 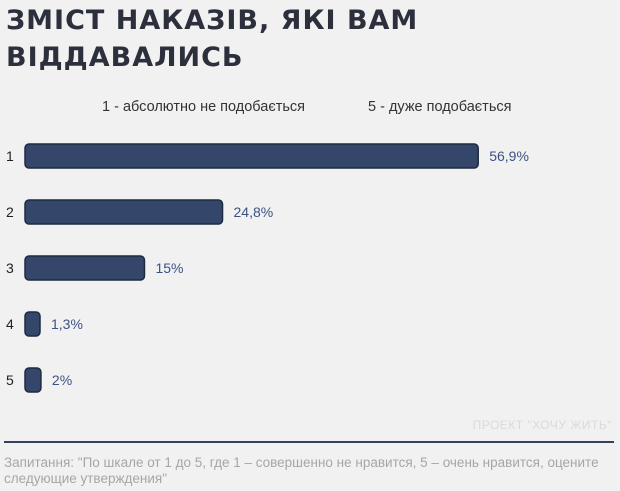 What do you see at coordinates (10, 324) in the screenshot?
I see `category-label-4: 4` at bounding box center [10, 324].